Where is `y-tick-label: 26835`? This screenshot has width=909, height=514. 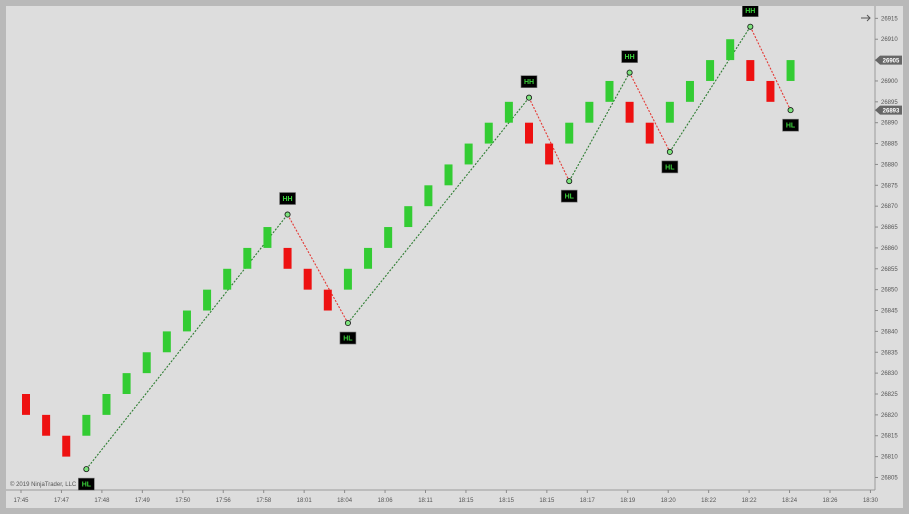
y-tick-label: 26835 is located at coordinates (889, 353).